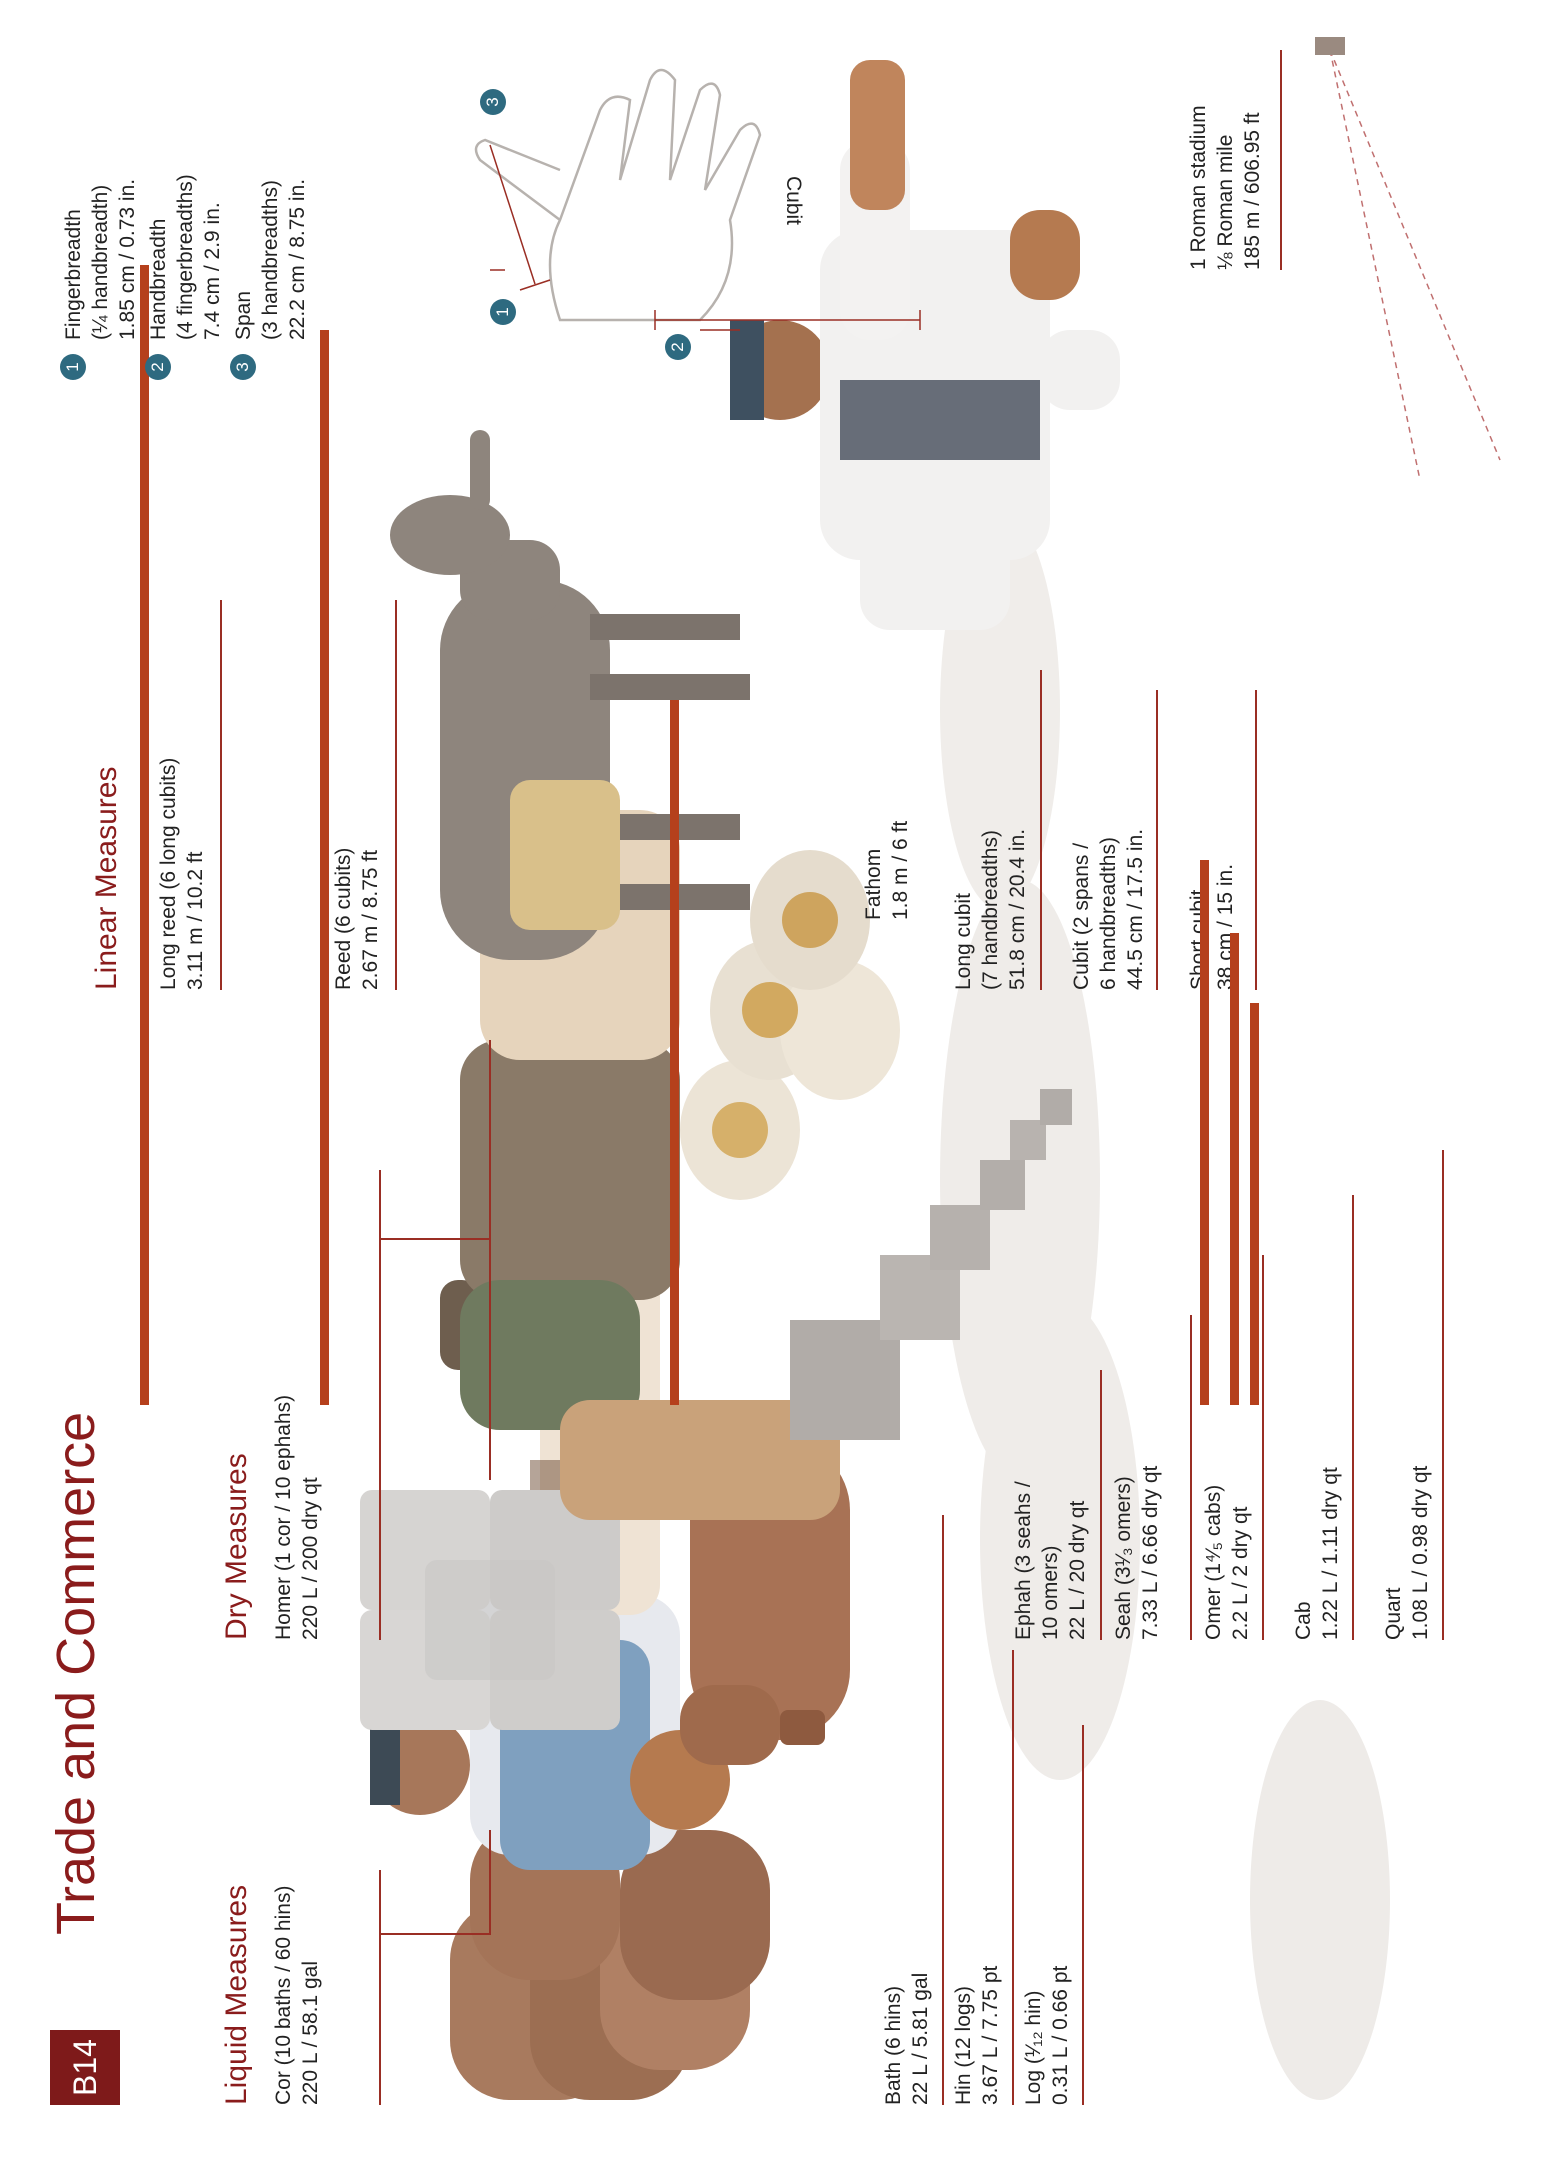 The width and height of the screenshot is (1560, 2160). I want to click on hand-marker-1: 1, so click(503, 312).